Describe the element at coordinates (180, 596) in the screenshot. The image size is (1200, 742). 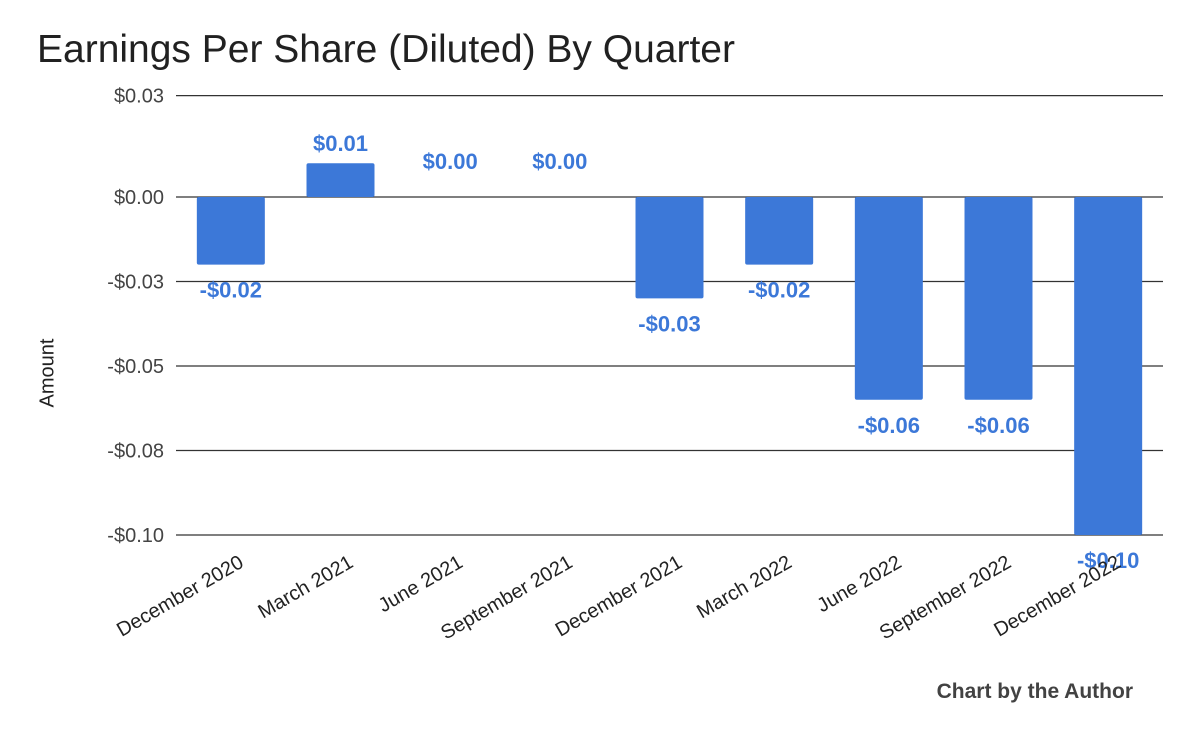
I see `x-tick-label: December 2020` at that location.